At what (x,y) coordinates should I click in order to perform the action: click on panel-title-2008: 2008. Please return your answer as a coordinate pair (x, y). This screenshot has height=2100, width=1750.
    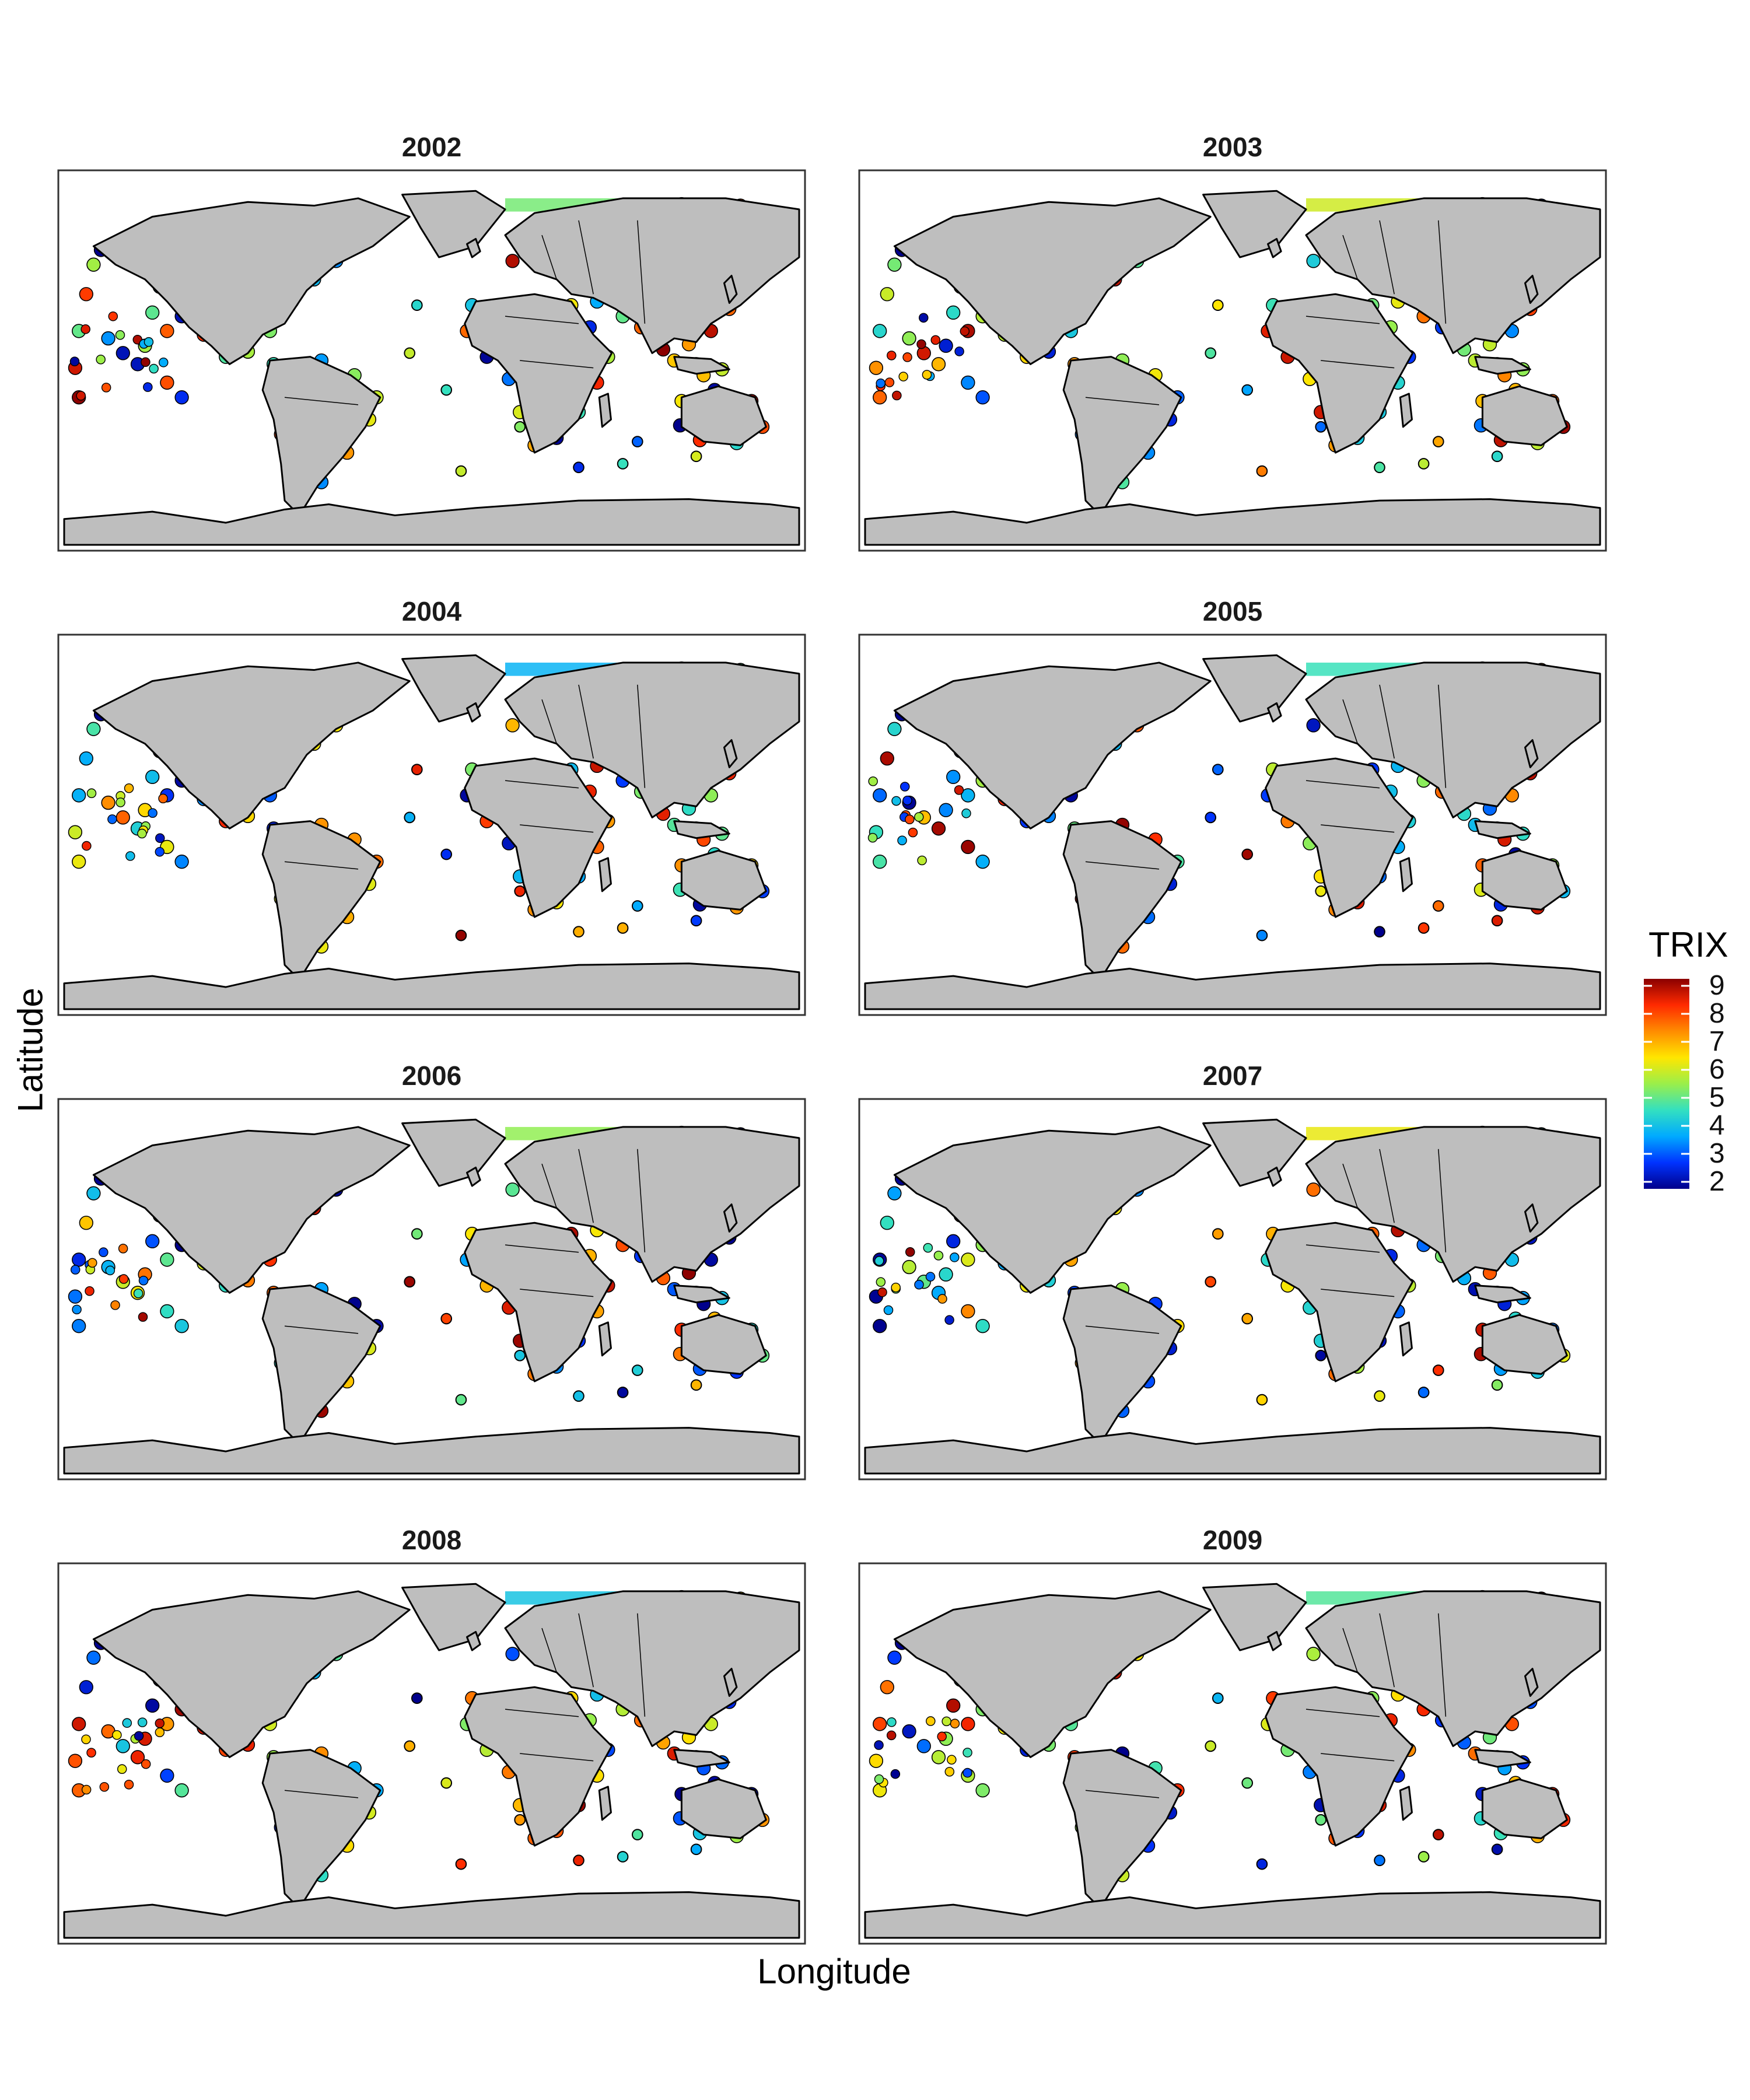
    Looking at the image, I should click on (431, 1540).